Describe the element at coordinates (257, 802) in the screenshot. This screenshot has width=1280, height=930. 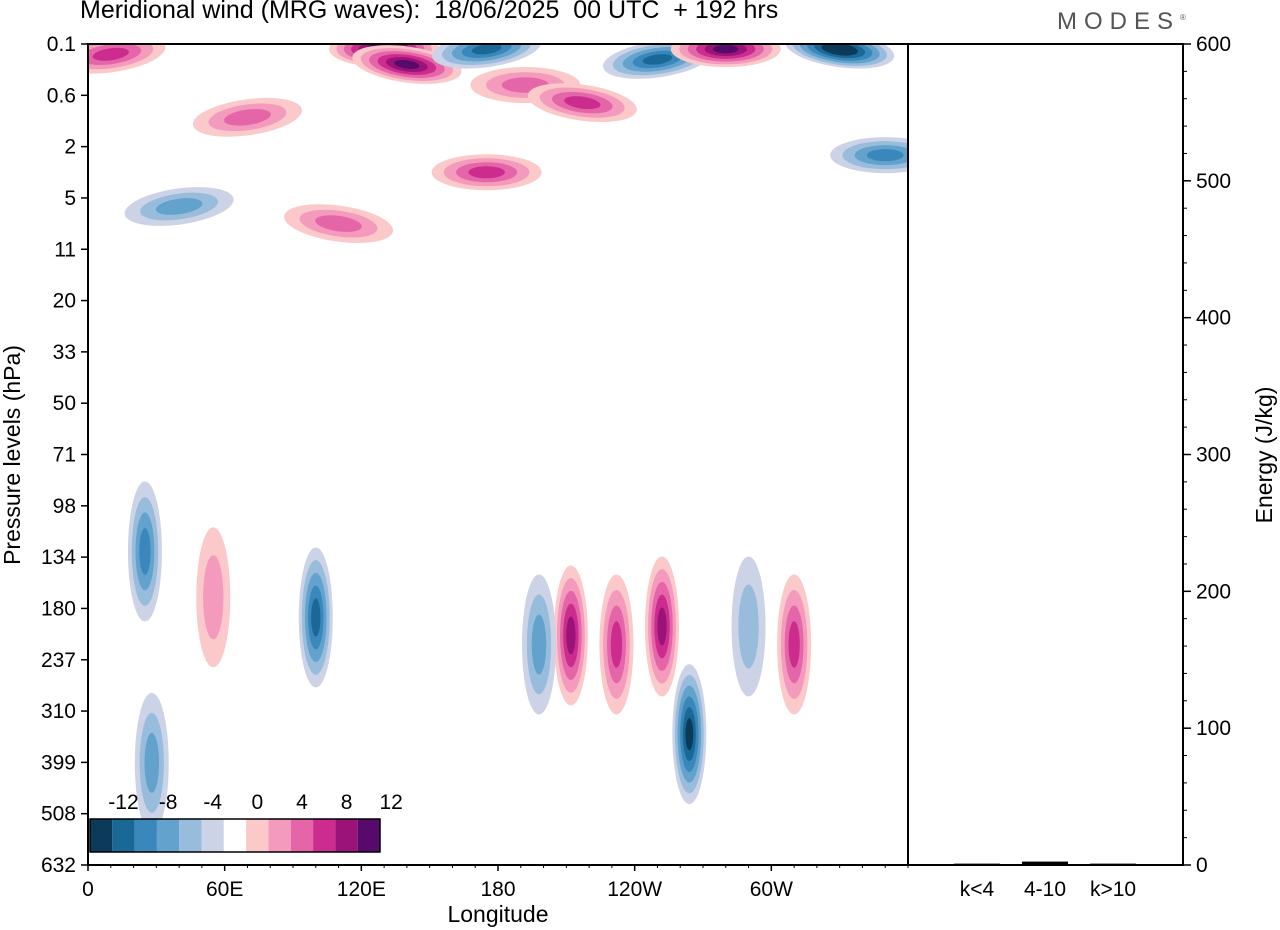
I see `colorbar-label: 0` at that location.